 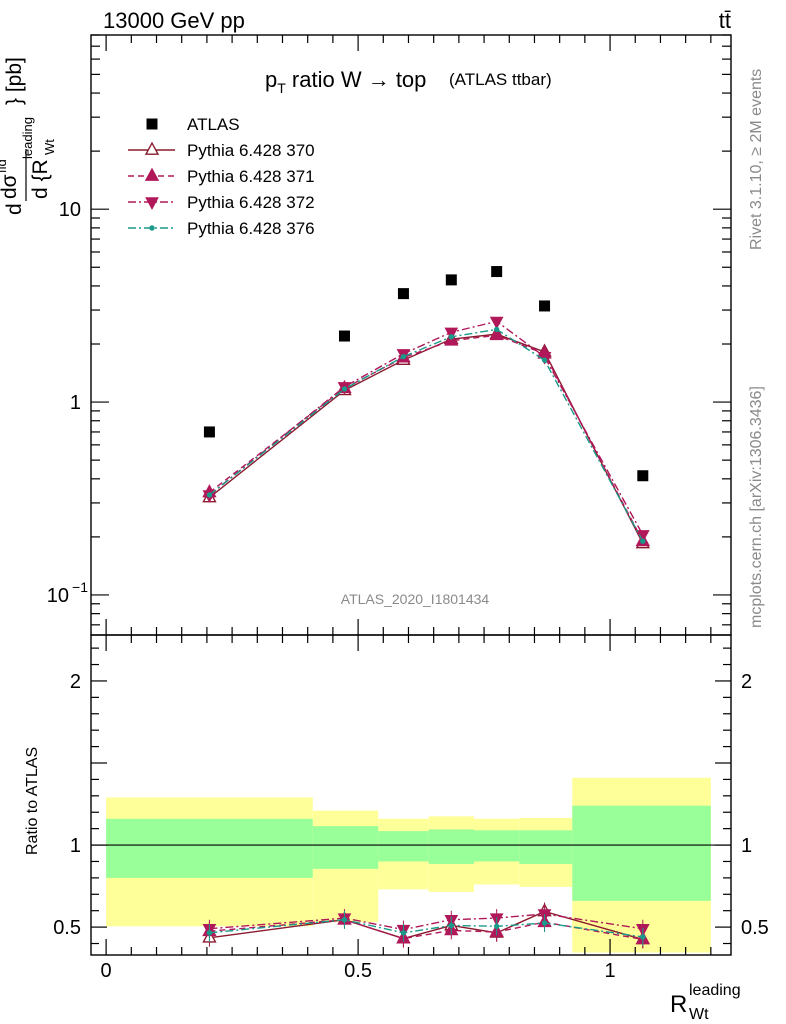 I want to click on ratio-plot-area, so click(x=411, y=865).